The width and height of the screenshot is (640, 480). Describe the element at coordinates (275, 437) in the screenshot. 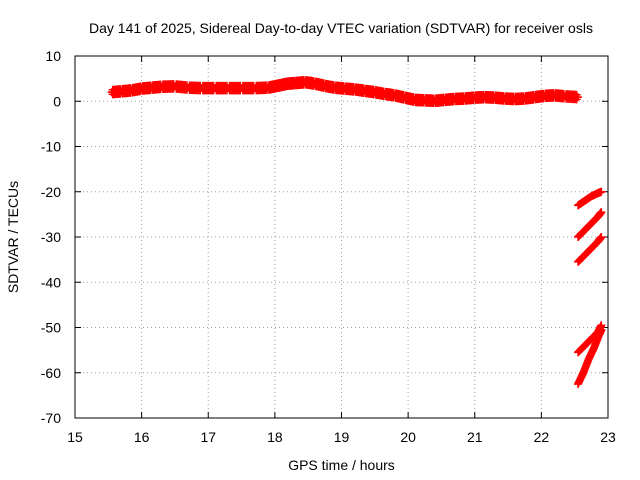

I see `x-tick-label: 18` at that location.